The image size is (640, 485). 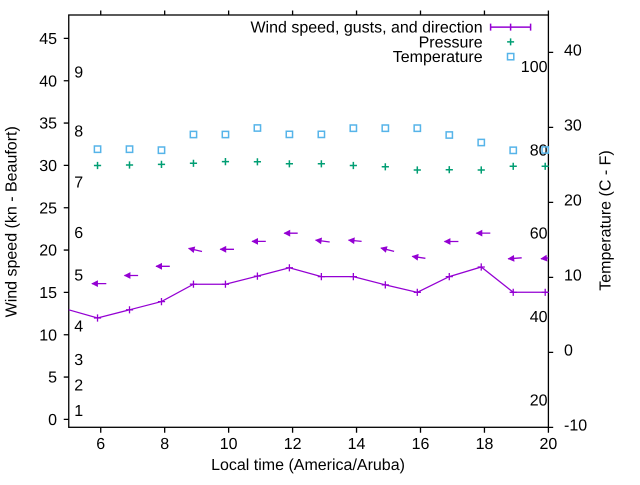 What do you see at coordinates (48, 293) in the screenshot?
I see `svg-text: 15` at bounding box center [48, 293].